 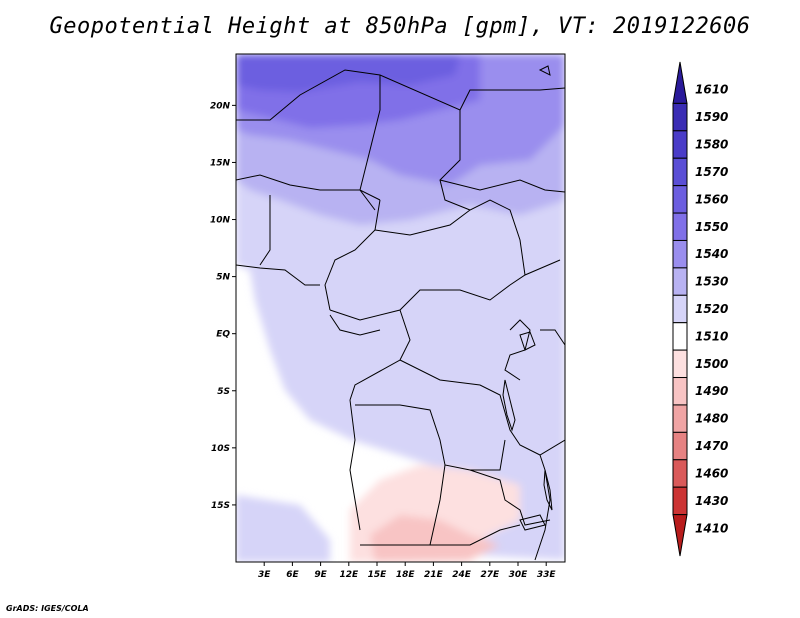 I want to click on lon-axis: 3E 6E 9E 12E 15E 18E 21E 24E 27E 30E 33E, so click(x=407, y=571).